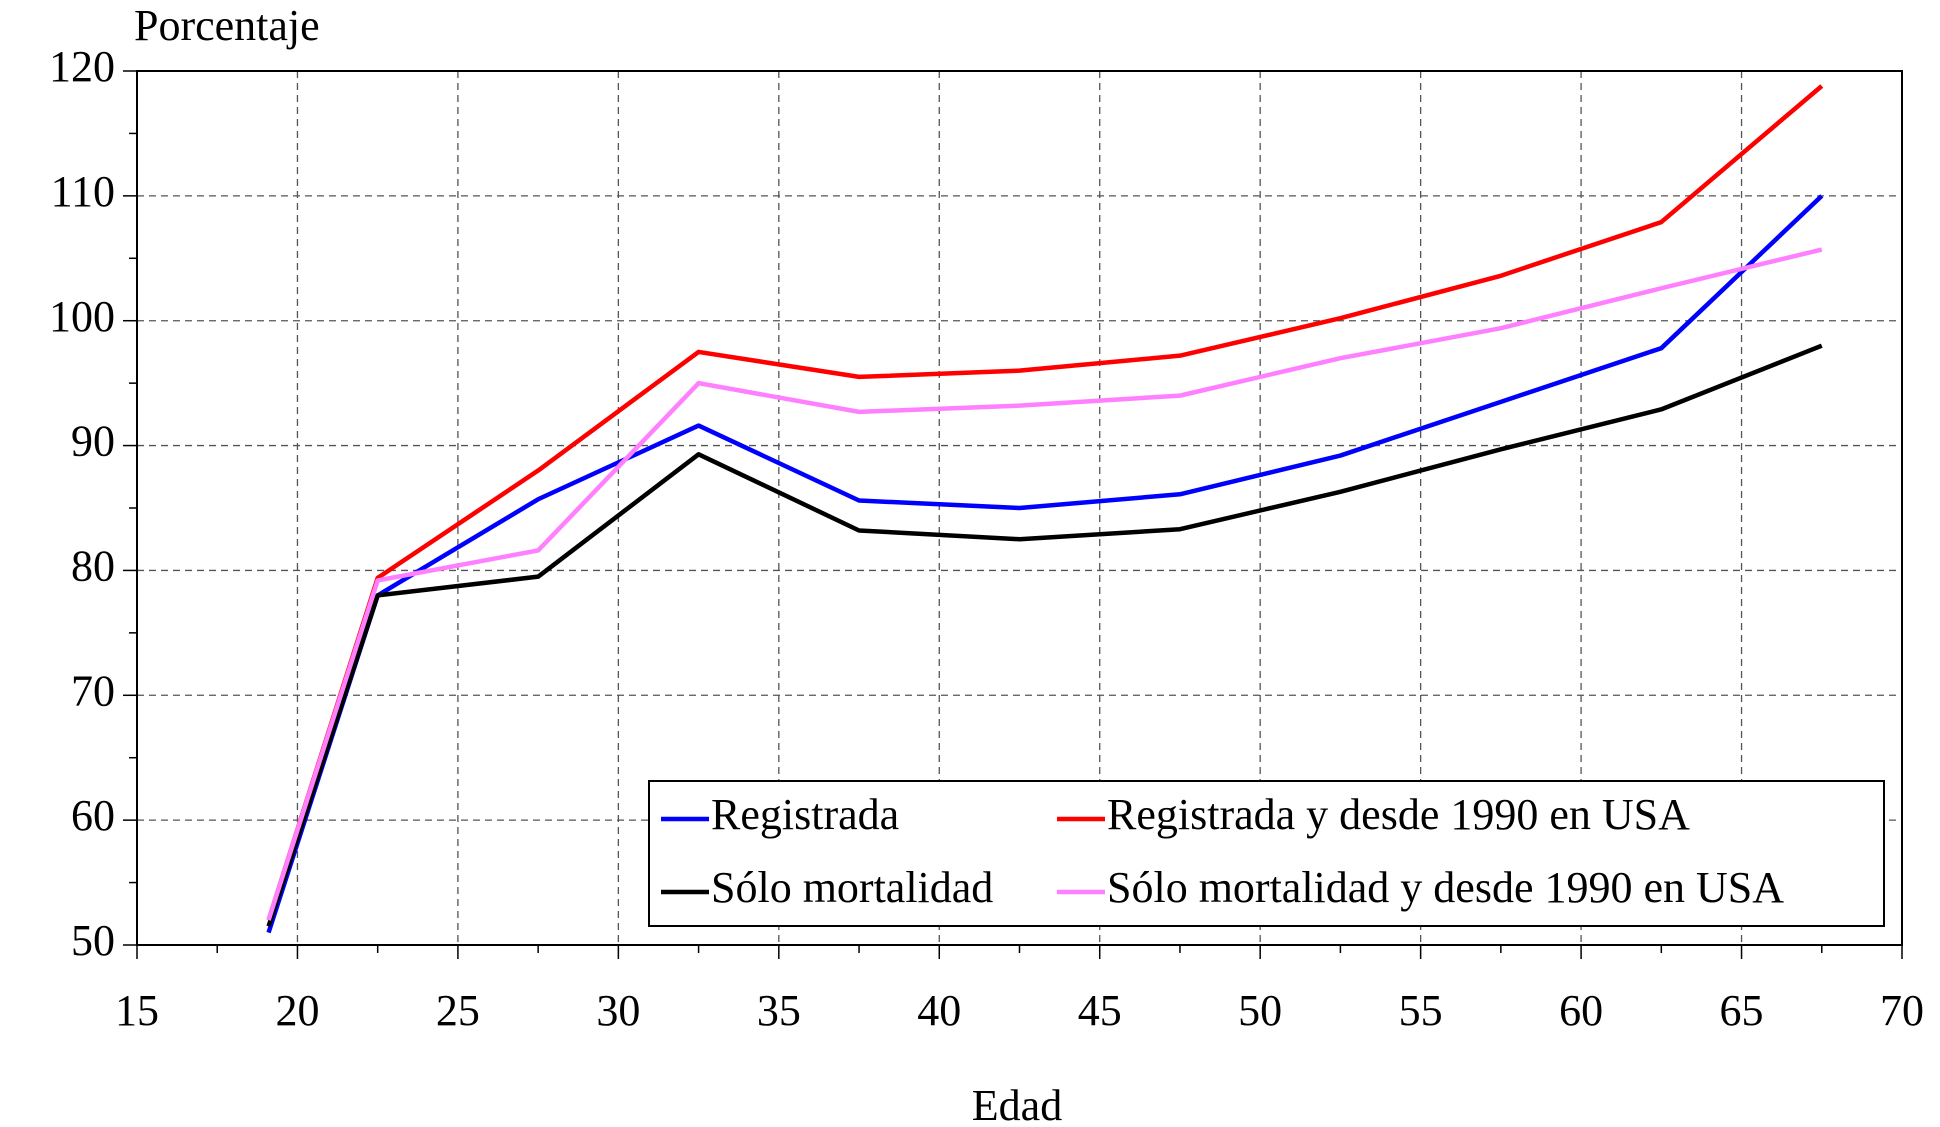  What do you see at coordinates (93, 441) in the screenshot?
I see `y-tick-label: 90` at bounding box center [93, 441].